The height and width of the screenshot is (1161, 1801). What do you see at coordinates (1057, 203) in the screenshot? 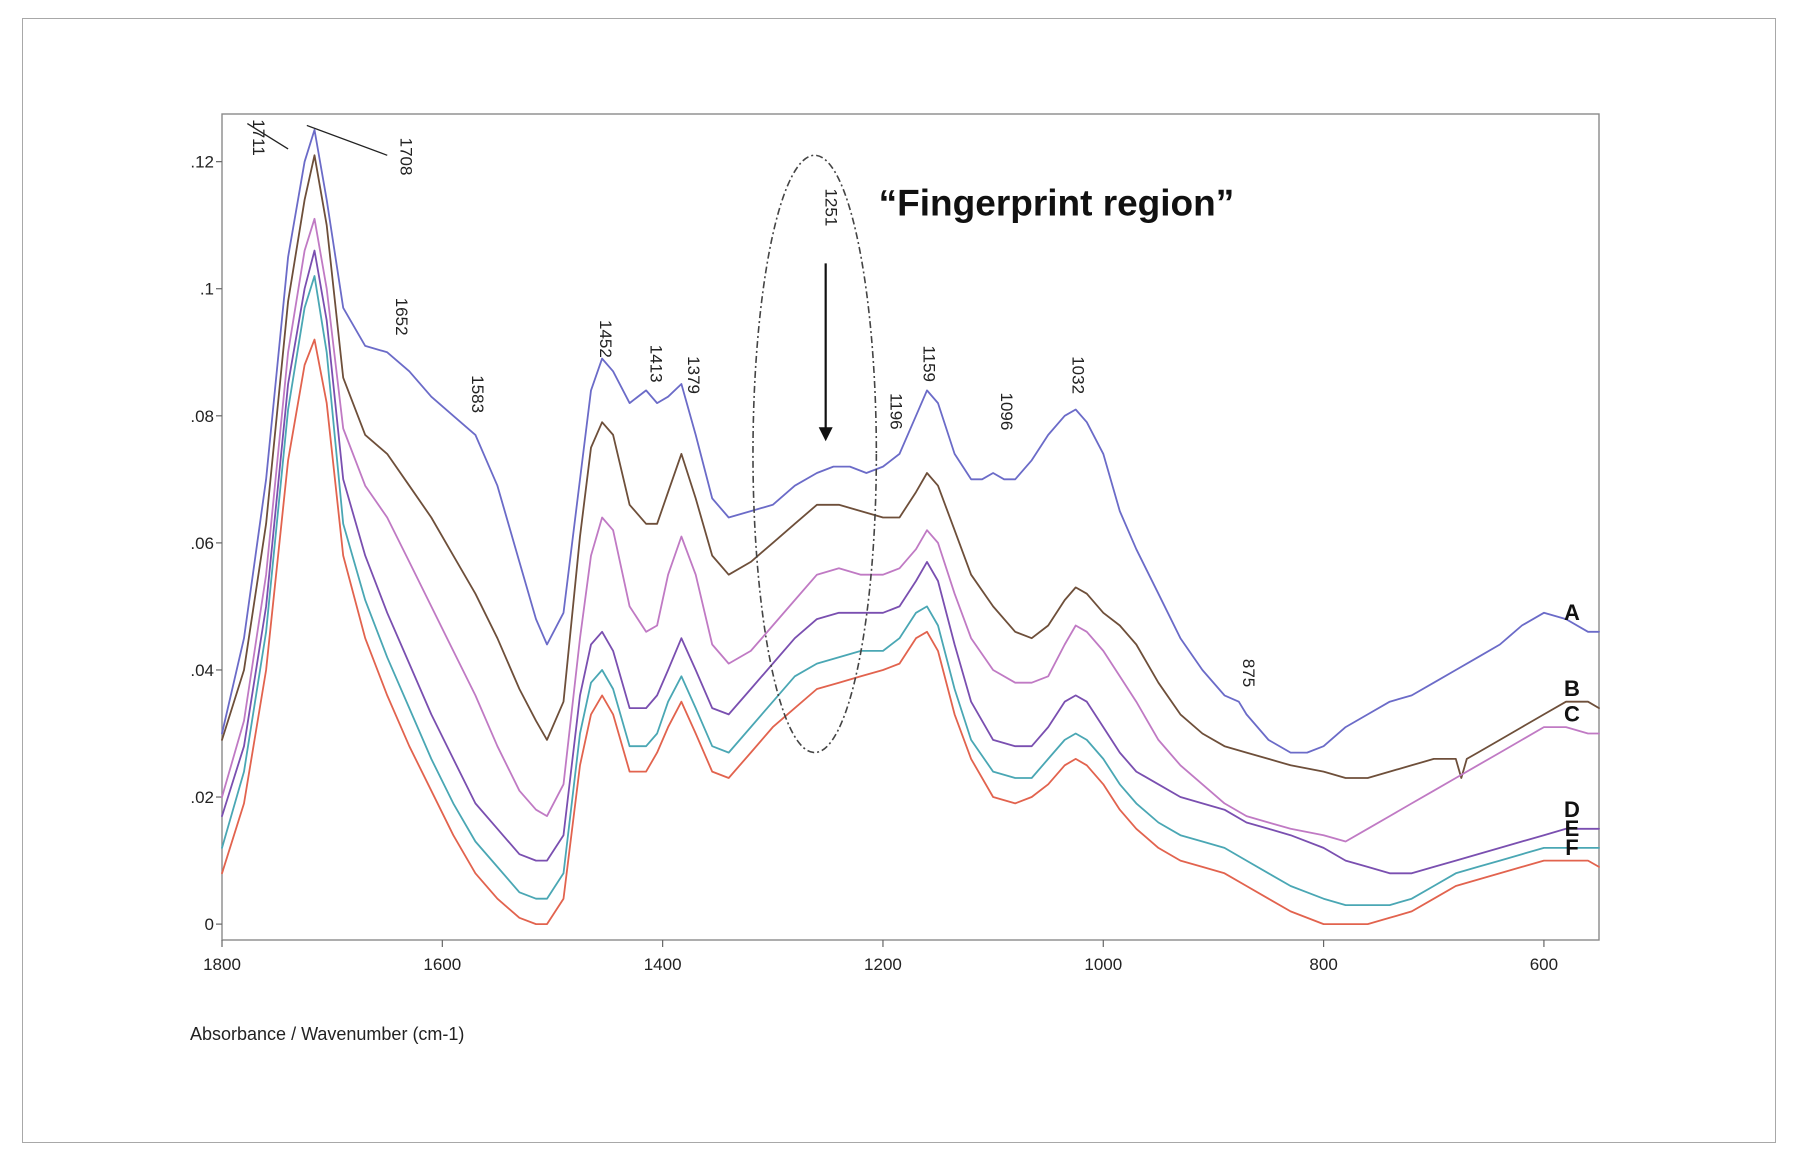
I see `fingerprint-region-label: “Fingerprint region”` at bounding box center [1057, 203].